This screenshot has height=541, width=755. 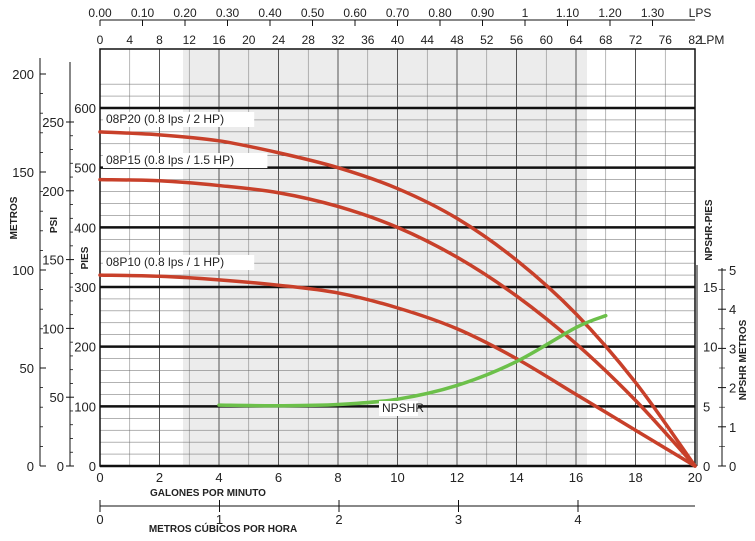 I want to click on gpm-tick-label: 10, so click(x=397, y=477).